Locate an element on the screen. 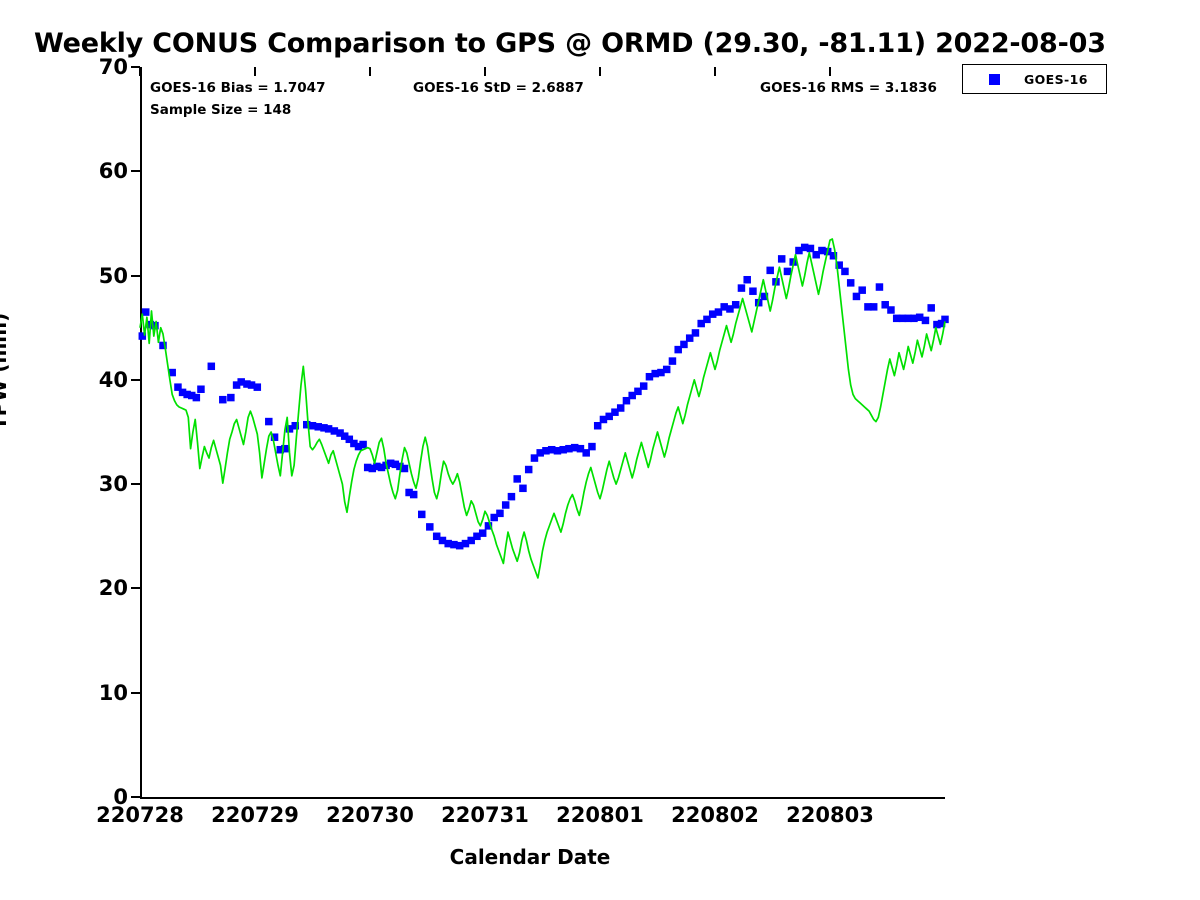 The width and height of the screenshot is (1200, 900). legend-marker-goes16 is located at coordinates (994, 79).